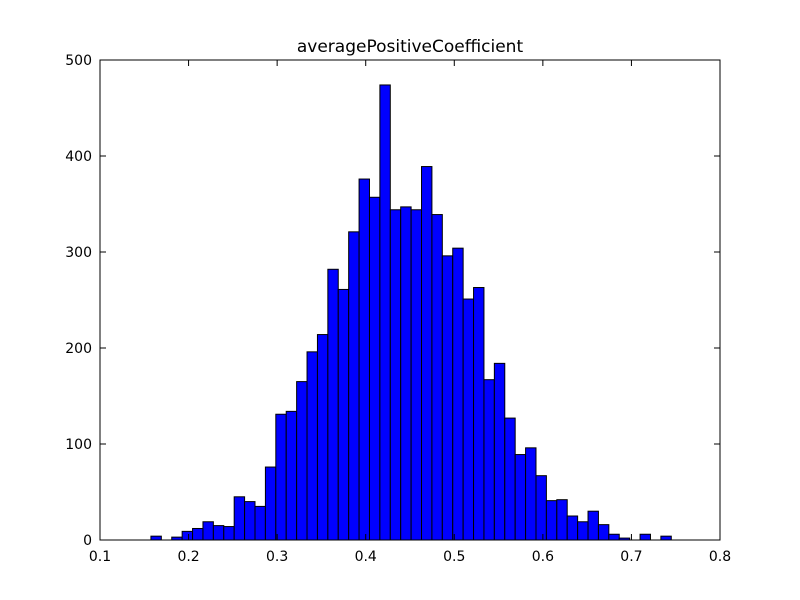 The height and width of the screenshot is (600, 800). What do you see at coordinates (543, 557) in the screenshot?
I see `x-tick-label: 0.6` at bounding box center [543, 557].